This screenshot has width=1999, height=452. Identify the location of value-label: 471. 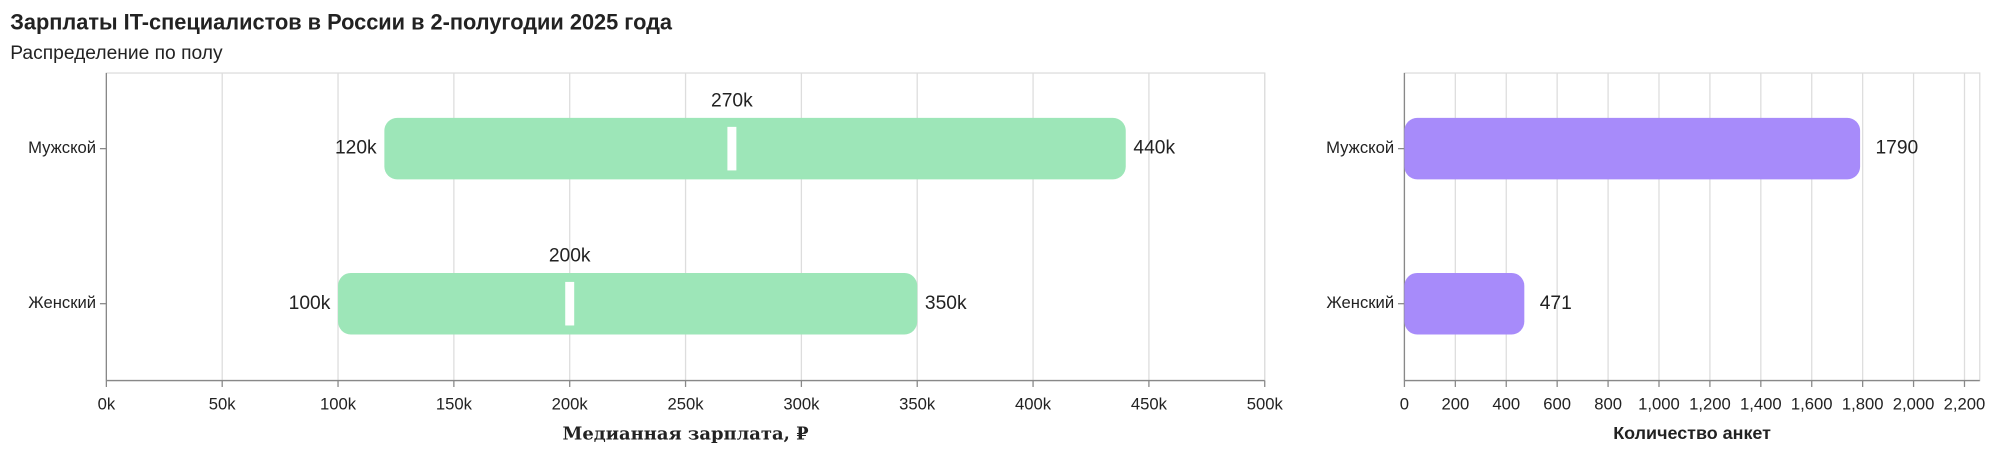
(1556, 303).